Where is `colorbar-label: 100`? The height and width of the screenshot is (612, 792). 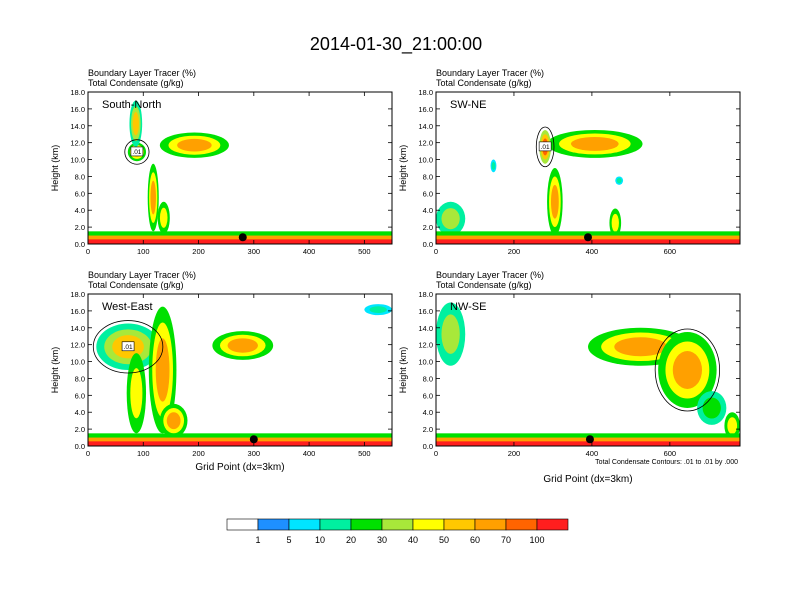
colorbar-label: 100 is located at coordinates (536, 540).